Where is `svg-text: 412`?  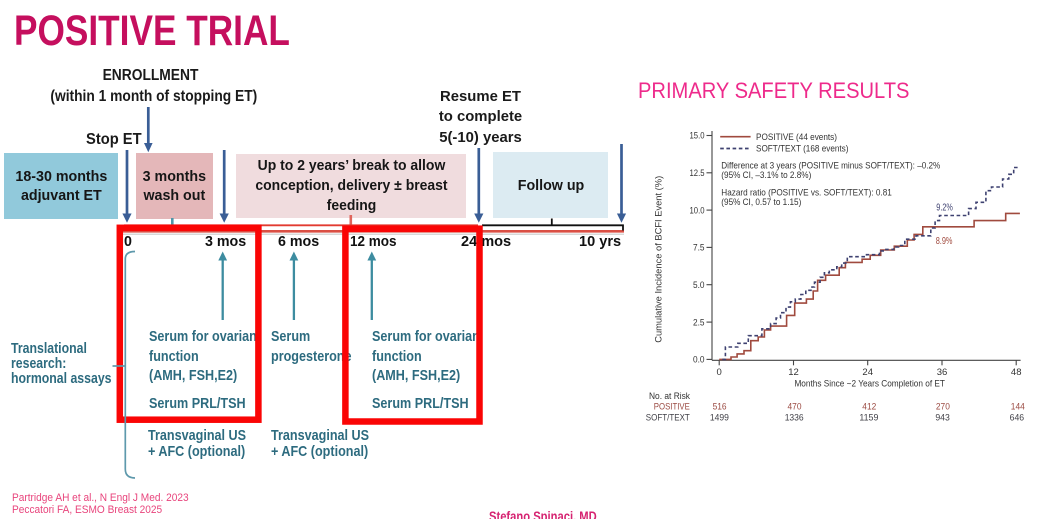
svg-text: 412 is located at coordinates (869, 406).